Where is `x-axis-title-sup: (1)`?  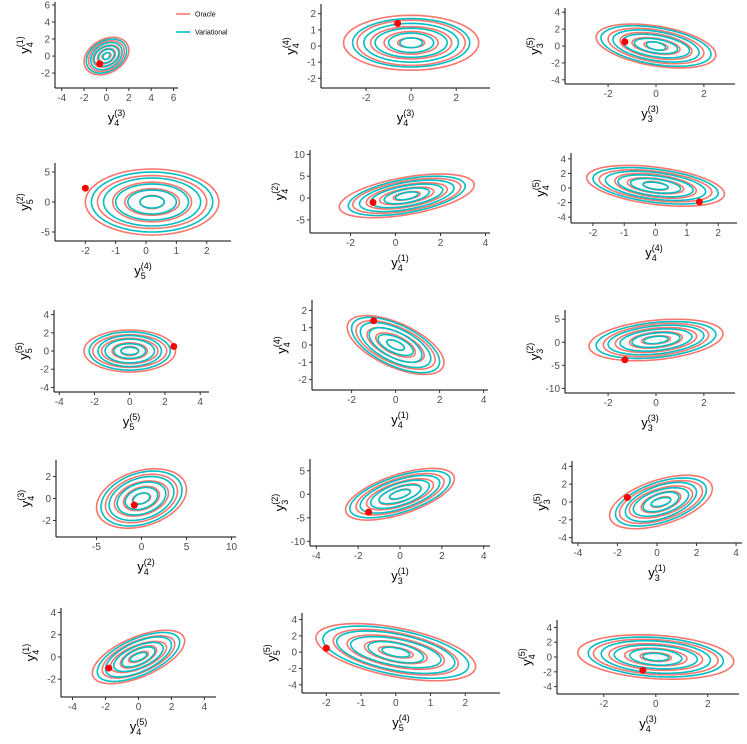 x-axis-title-sup: (1) is located at coordinates (403, 258).